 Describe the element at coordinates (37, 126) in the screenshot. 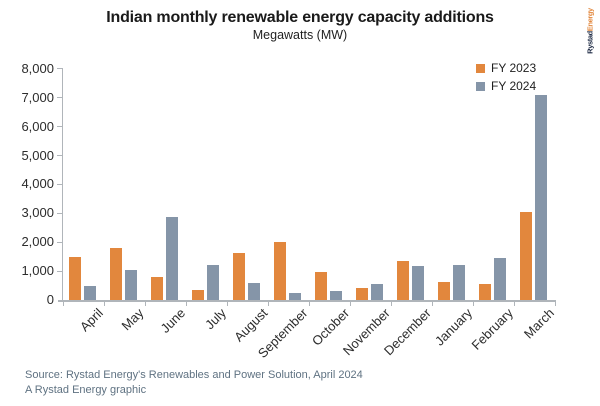

I see `y-tick-label: 6,000` at that location.